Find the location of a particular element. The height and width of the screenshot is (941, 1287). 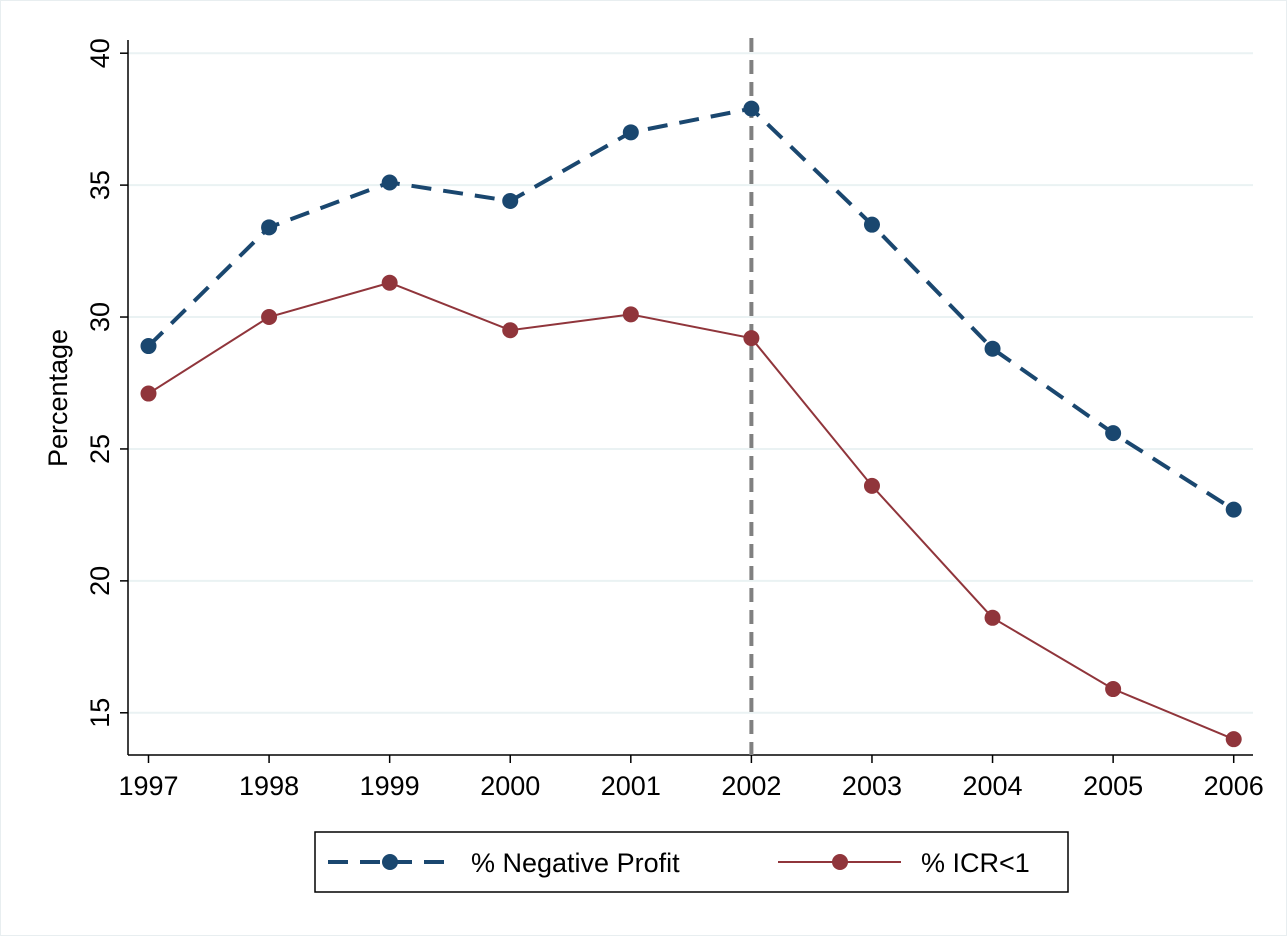

x-tick-label: 1999 is located at coordinates (390, 786).